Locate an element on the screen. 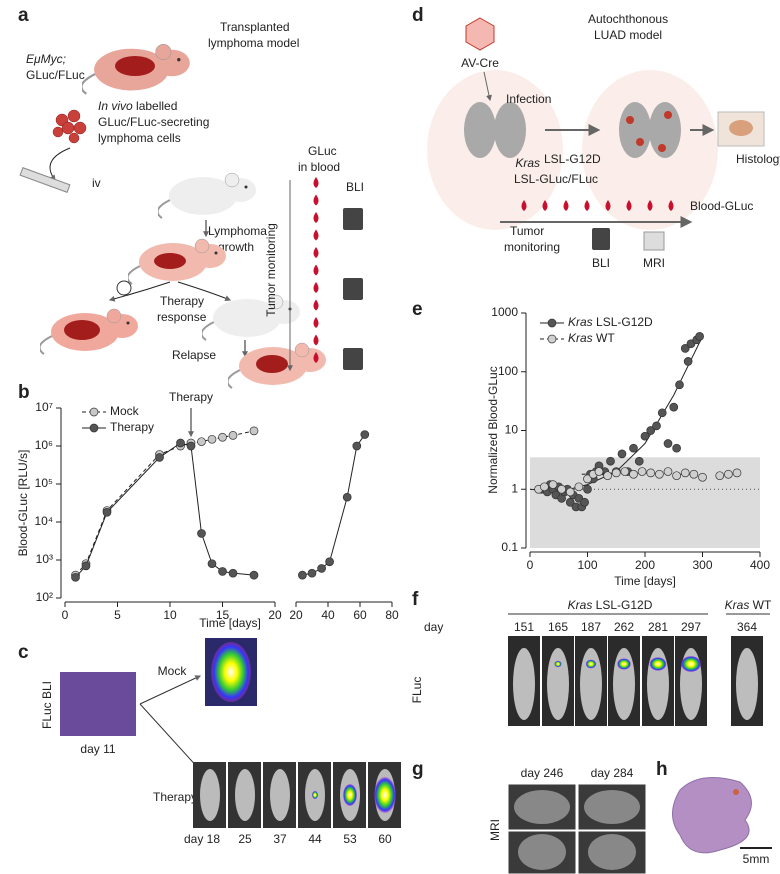 The image size is (780, 874). label: day 11 is located at coordinates (97, 749).